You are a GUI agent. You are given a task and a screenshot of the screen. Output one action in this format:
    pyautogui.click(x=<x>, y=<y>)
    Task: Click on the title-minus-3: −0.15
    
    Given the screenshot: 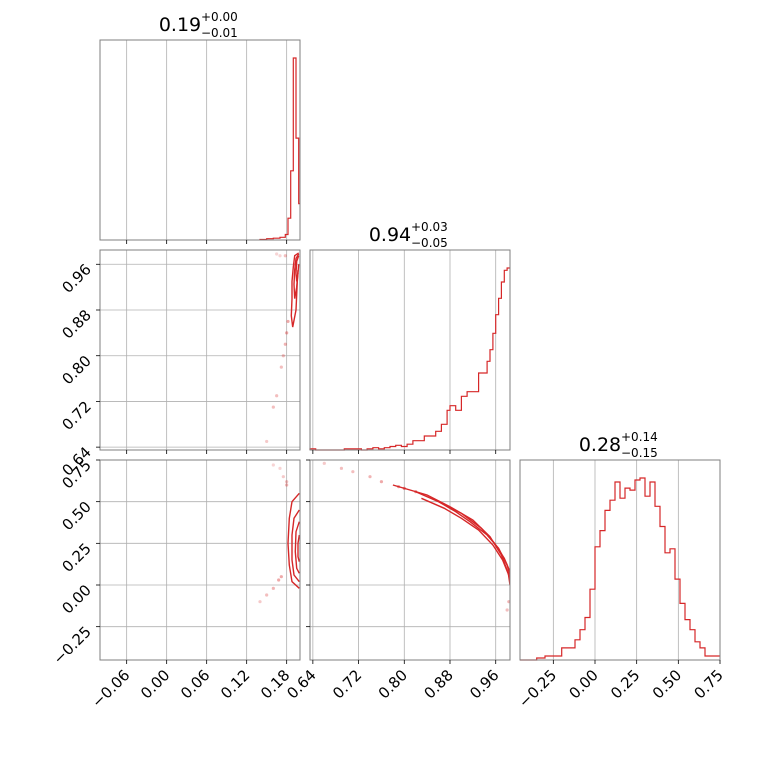 What is the action you would take?
    pyautogui.click(x=639, y=453)
    